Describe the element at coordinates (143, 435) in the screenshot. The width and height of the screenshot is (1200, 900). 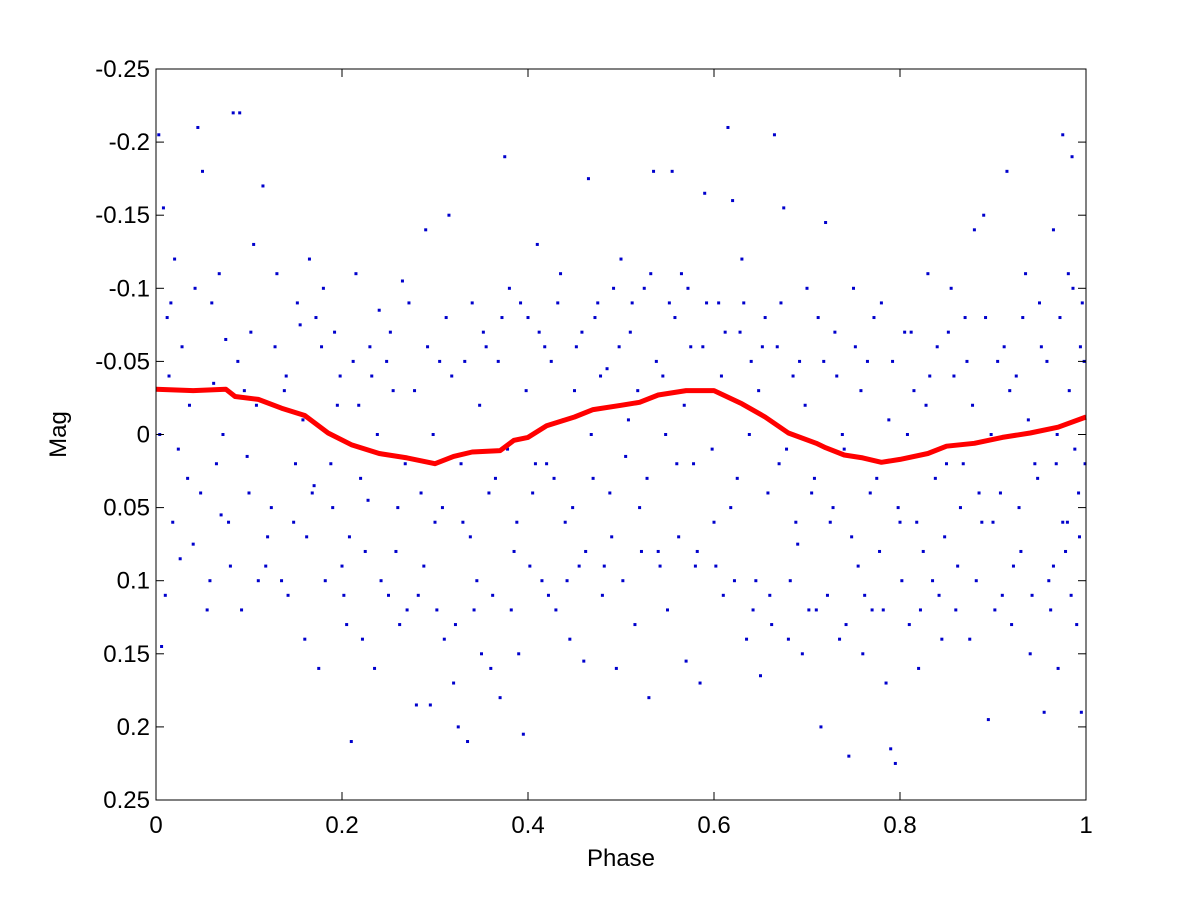
I see `y-tick-label: 0` at that location.